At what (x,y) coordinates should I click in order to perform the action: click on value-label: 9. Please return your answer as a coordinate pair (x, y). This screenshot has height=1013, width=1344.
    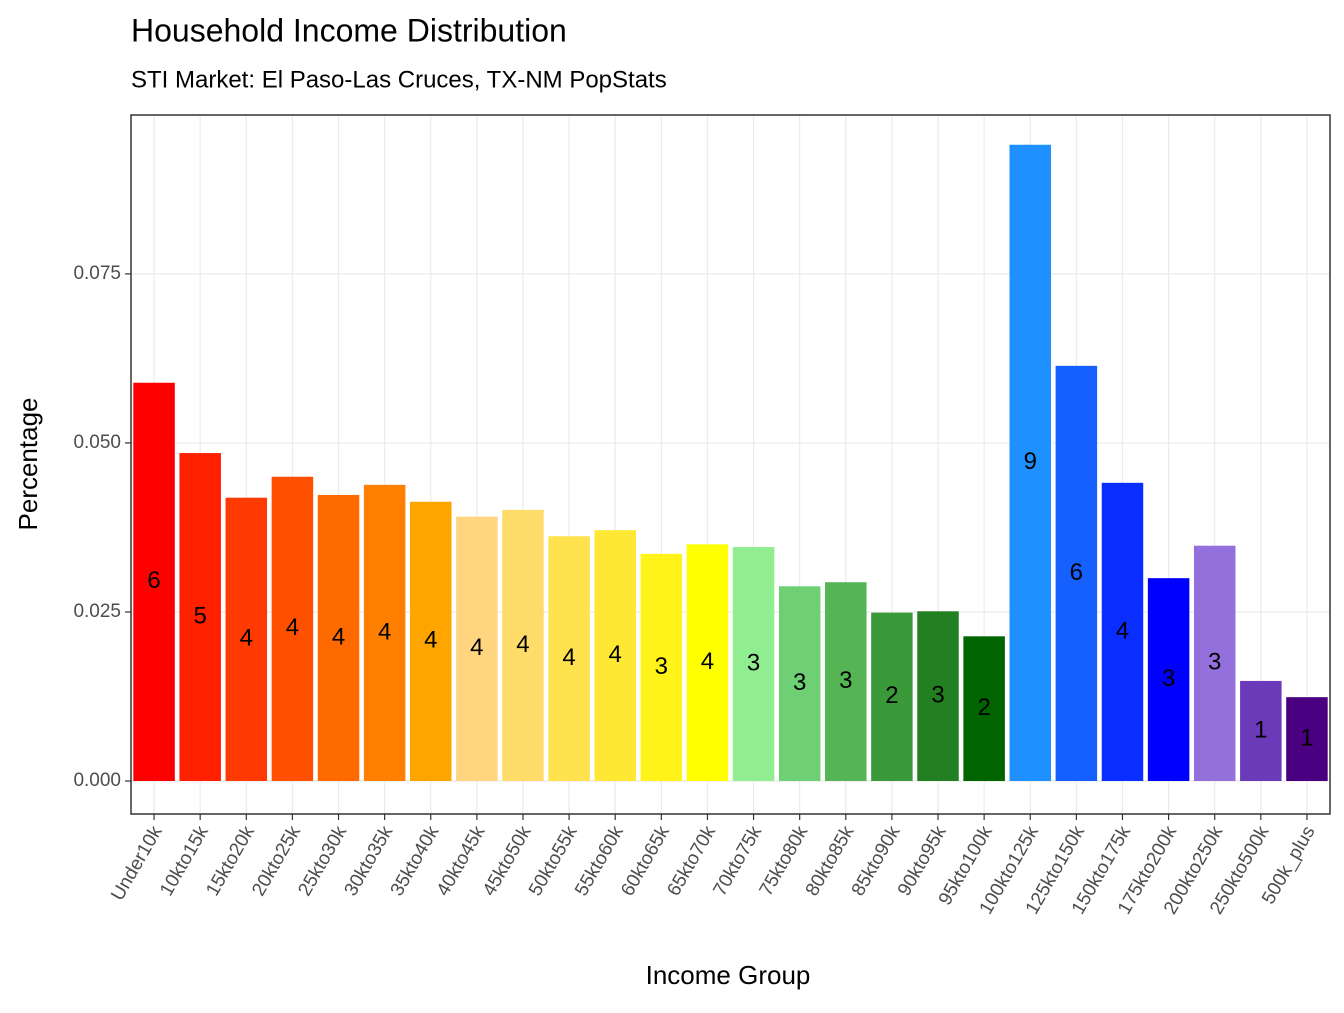
    Looking at the image, I should click on (1030, 461).